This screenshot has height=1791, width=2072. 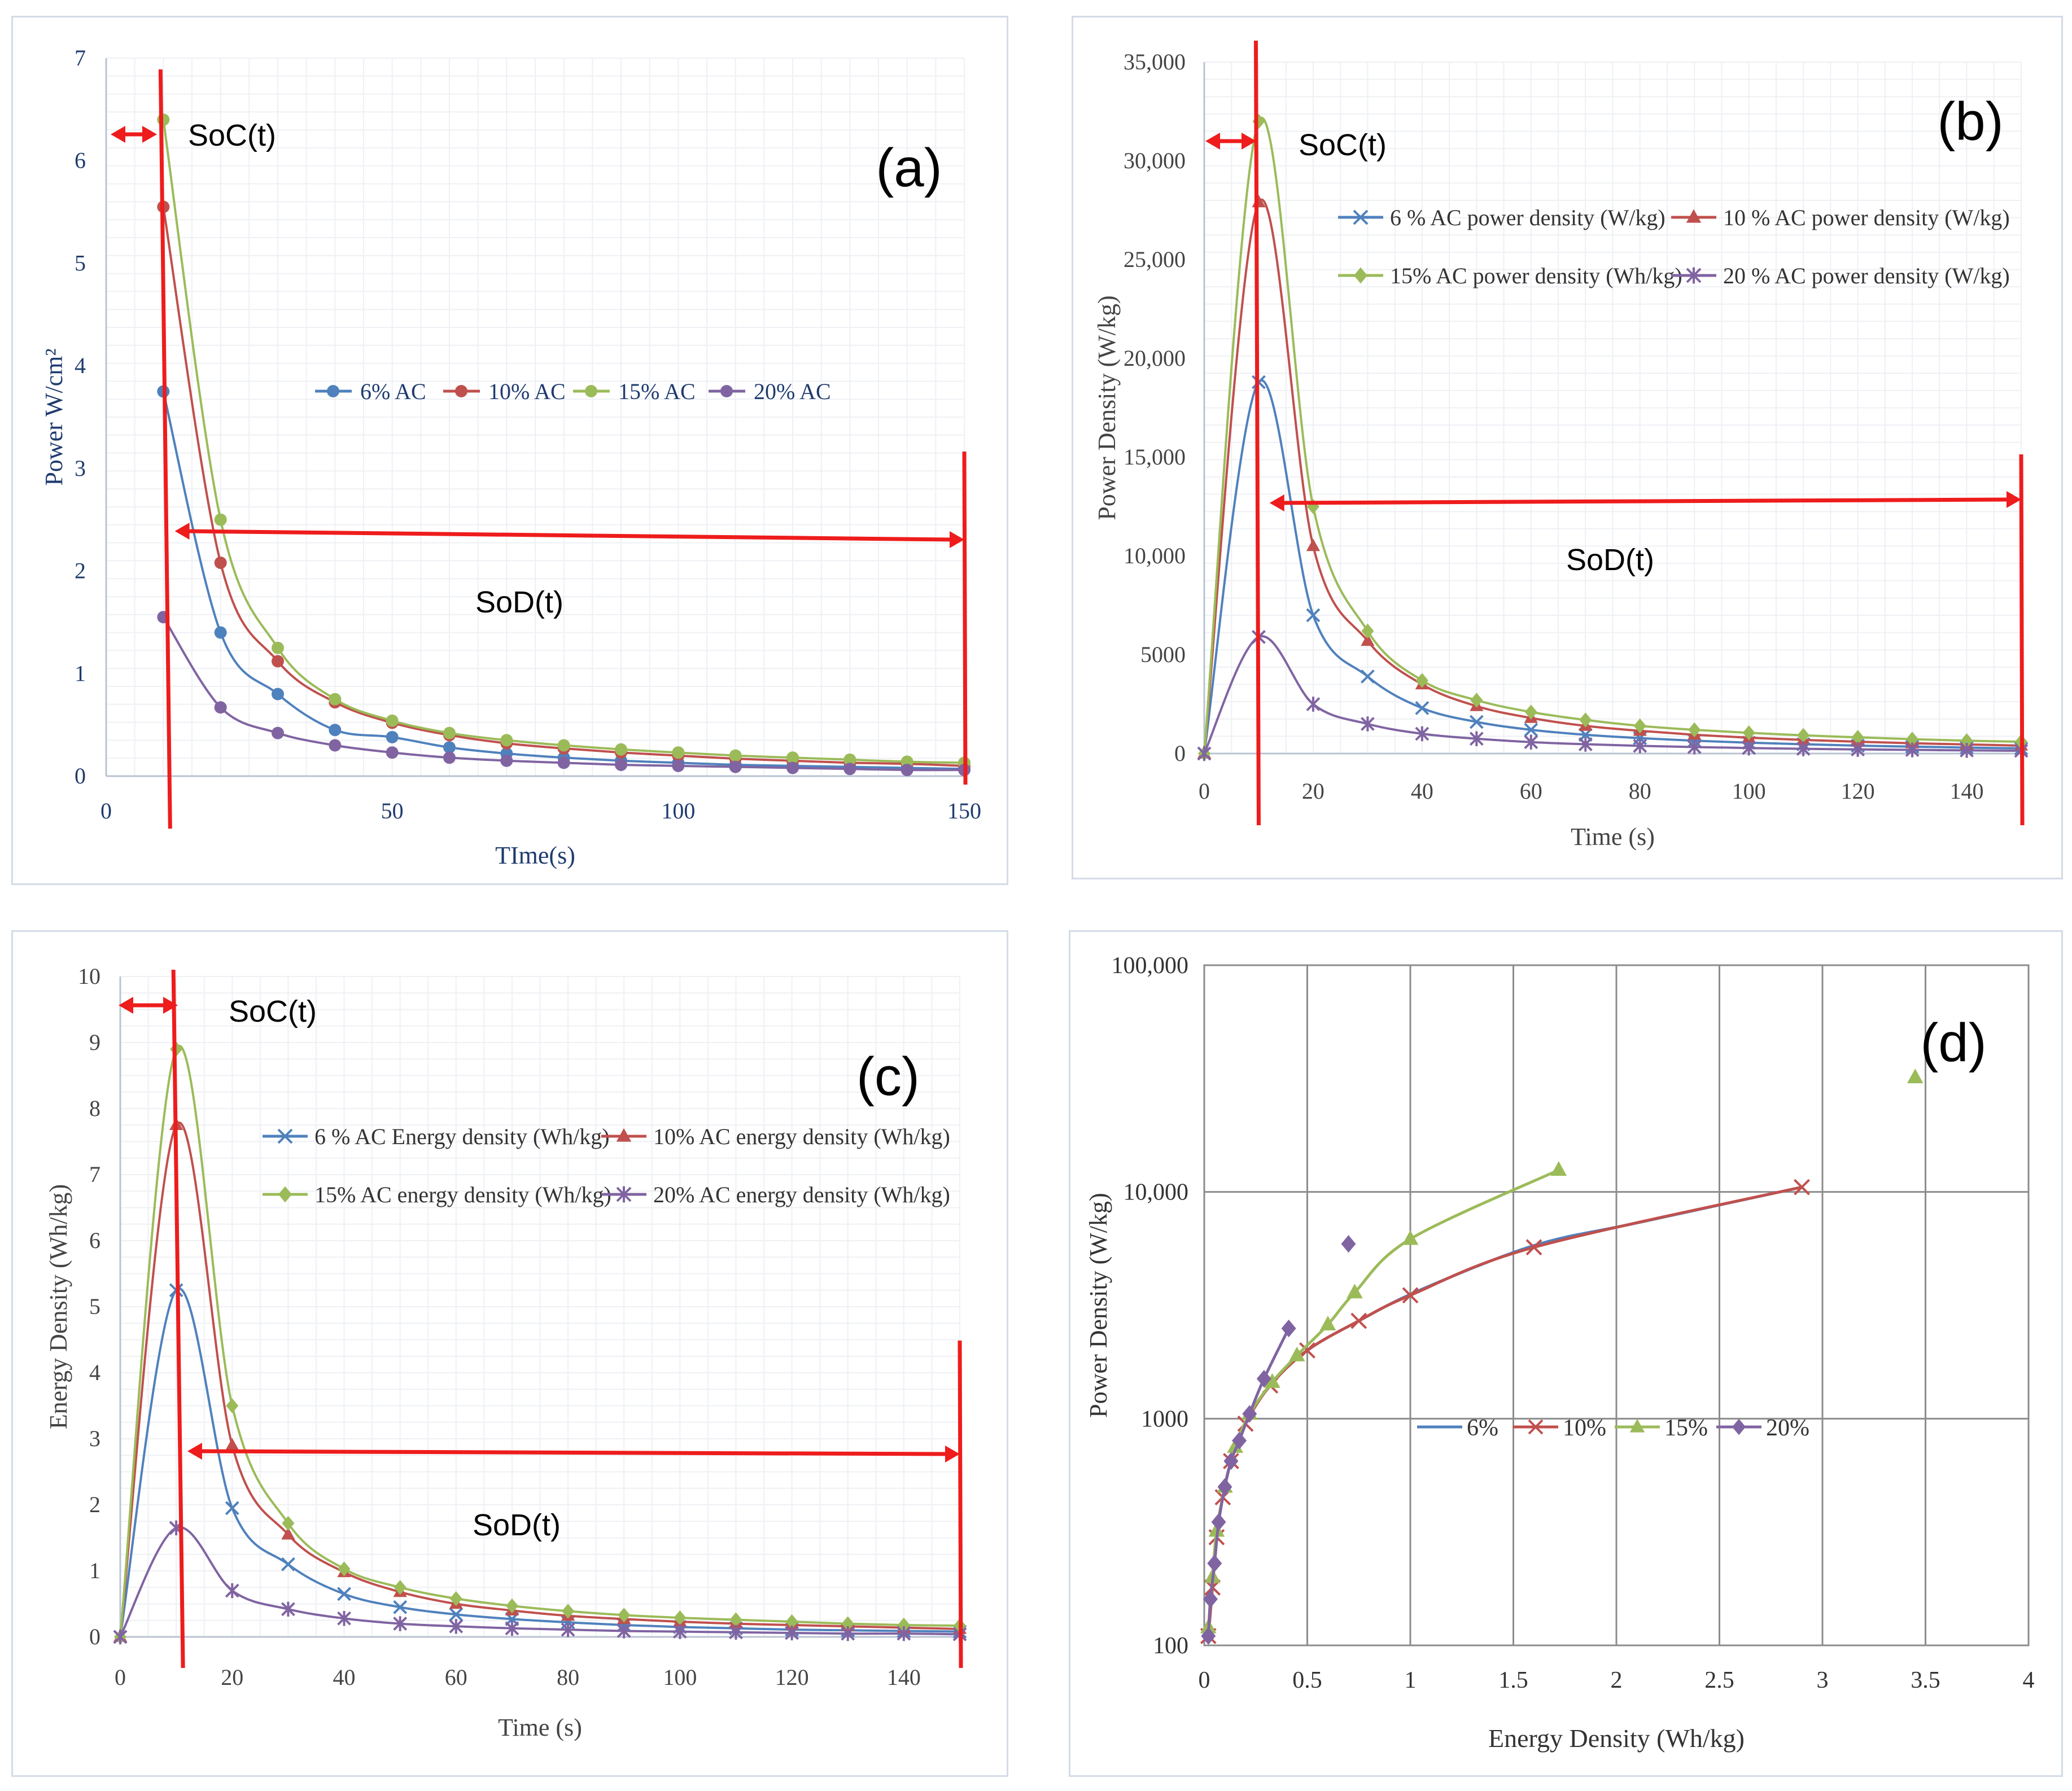 What do you see at coordinates (792, 391) in the screenshot?
I see `legend-label: 20% AC` at bounding box center [792, 391].